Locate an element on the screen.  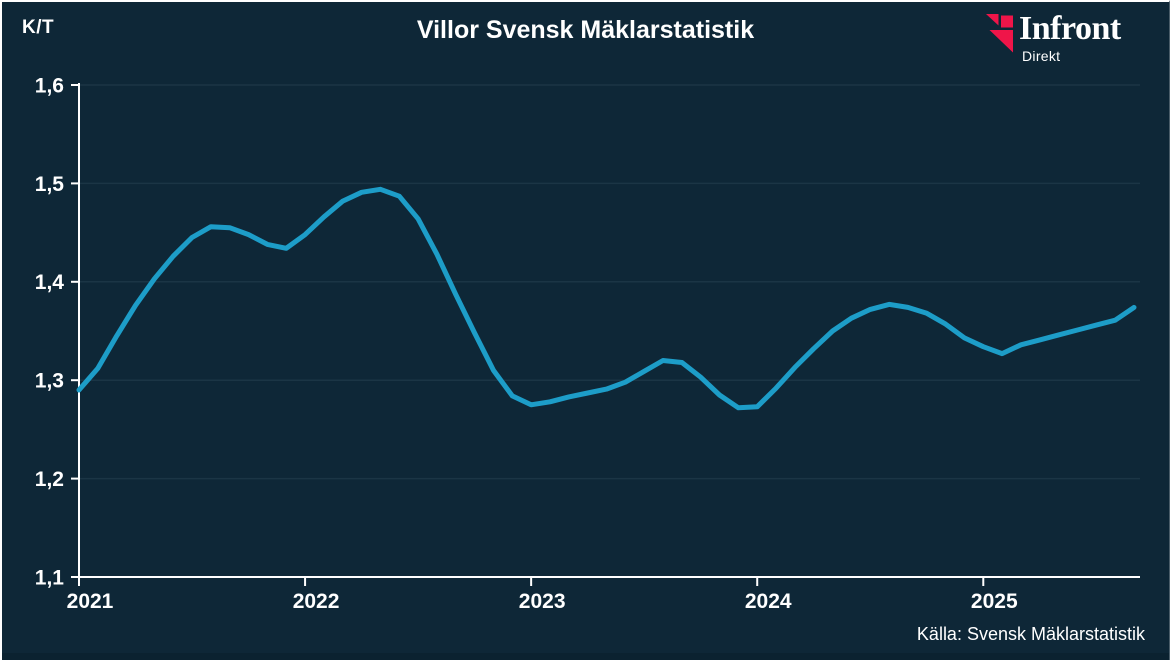
y-tick-label: 1,4 is located at coordinates (50, 282).